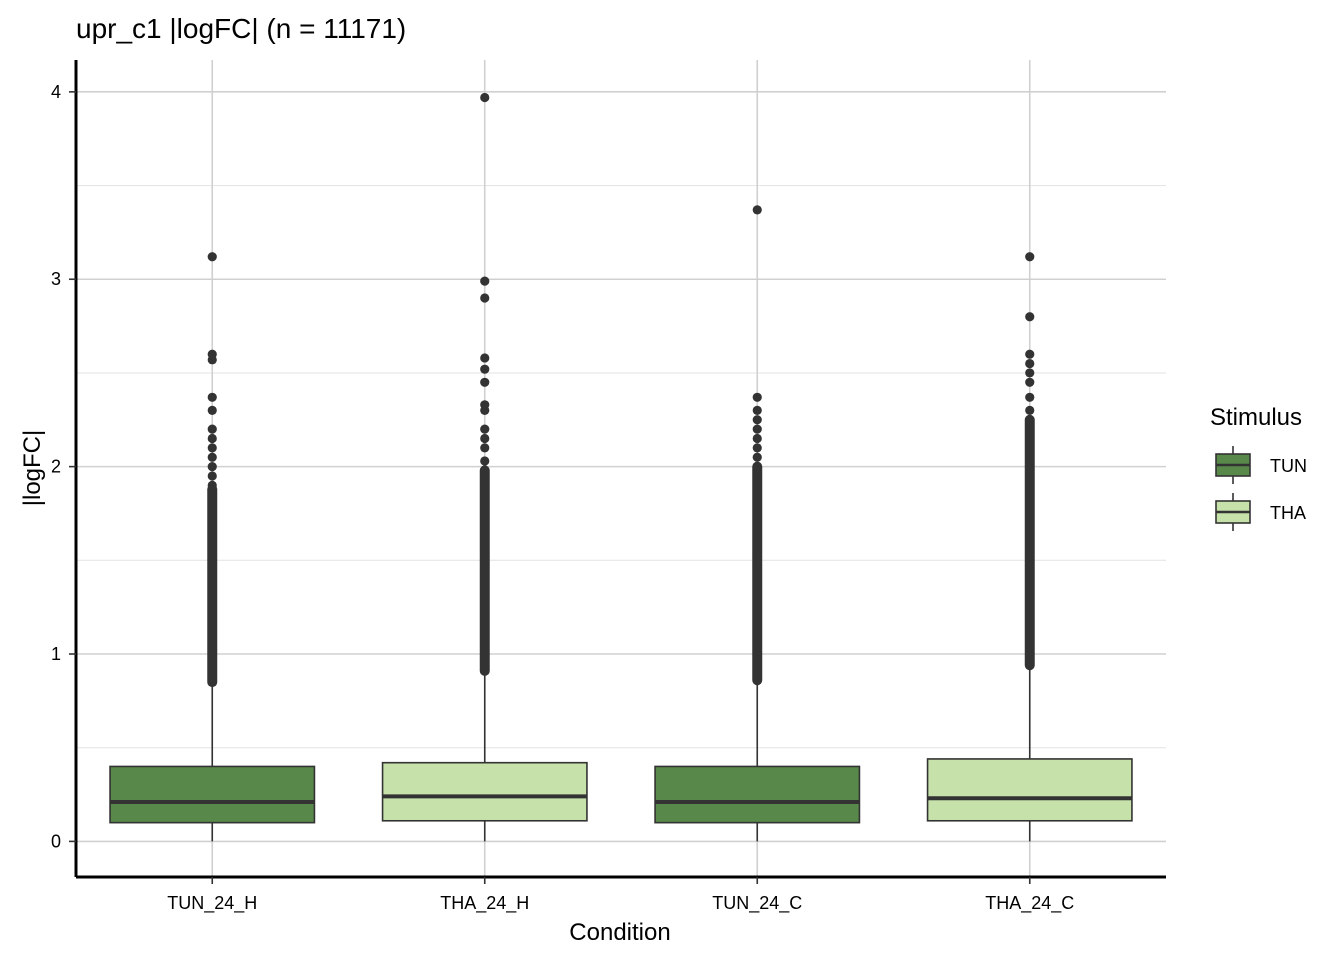 This screenshot has height=960, width=1344. What do you see at coordinates (1260, 512) in the screenshot?
I see `legend-item-tha: THA` at bounding box center [1260, 512].